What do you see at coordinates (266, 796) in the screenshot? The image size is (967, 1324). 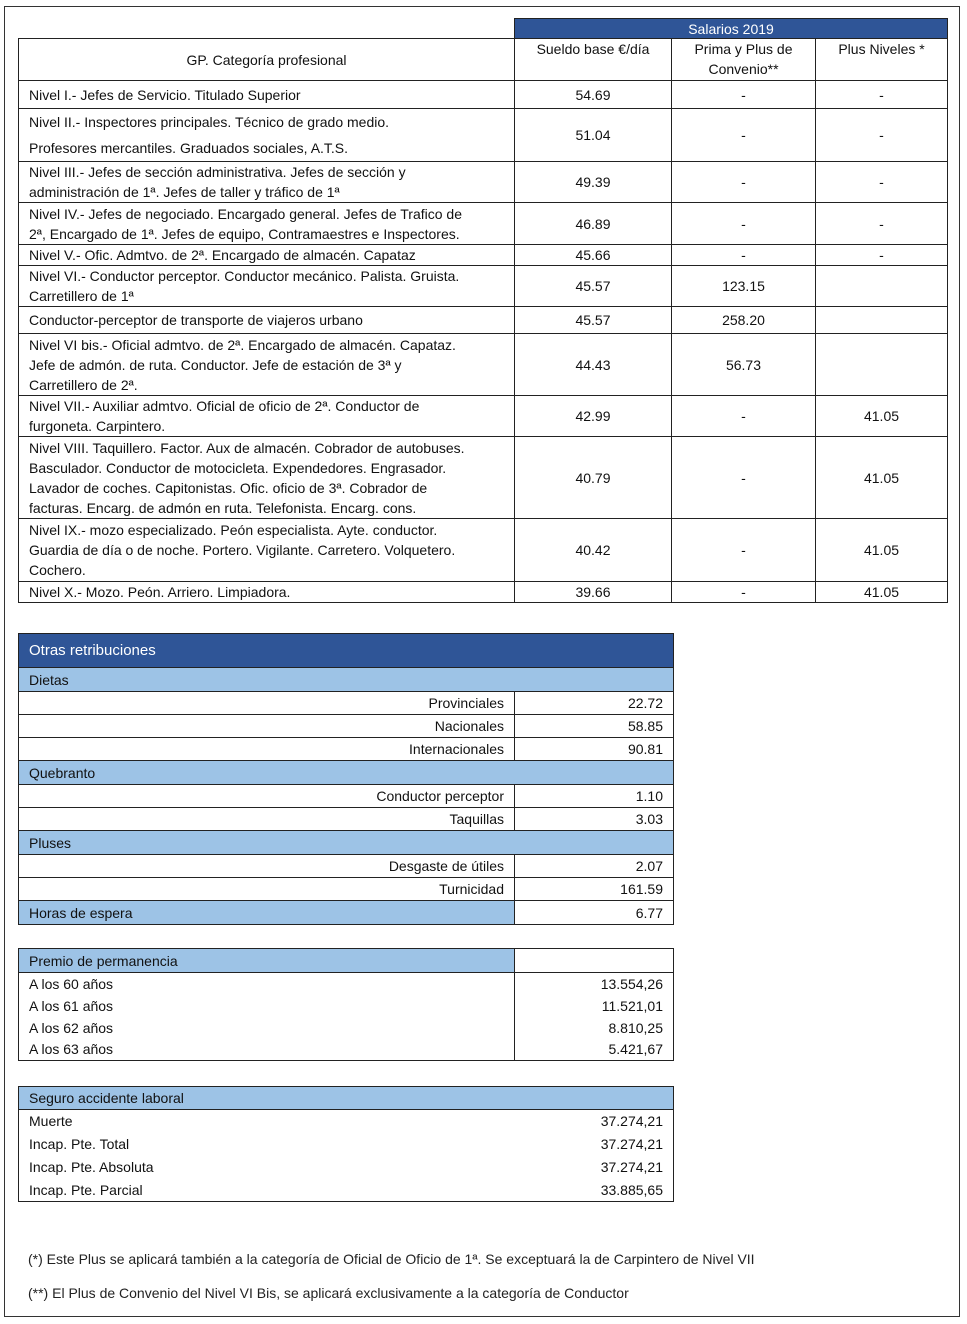 I see `item-label: Conductor perceptor` at bounding box center [266, 796].